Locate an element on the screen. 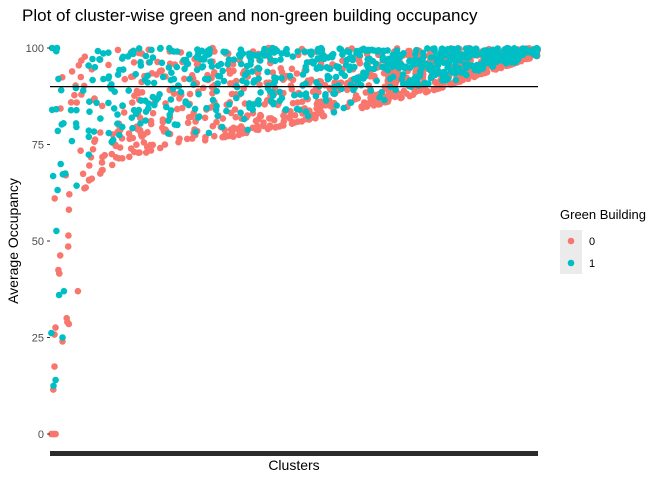 This screenshot has height=480, width=672. legend-label-1: 1 is located at coordinates (592, 264).